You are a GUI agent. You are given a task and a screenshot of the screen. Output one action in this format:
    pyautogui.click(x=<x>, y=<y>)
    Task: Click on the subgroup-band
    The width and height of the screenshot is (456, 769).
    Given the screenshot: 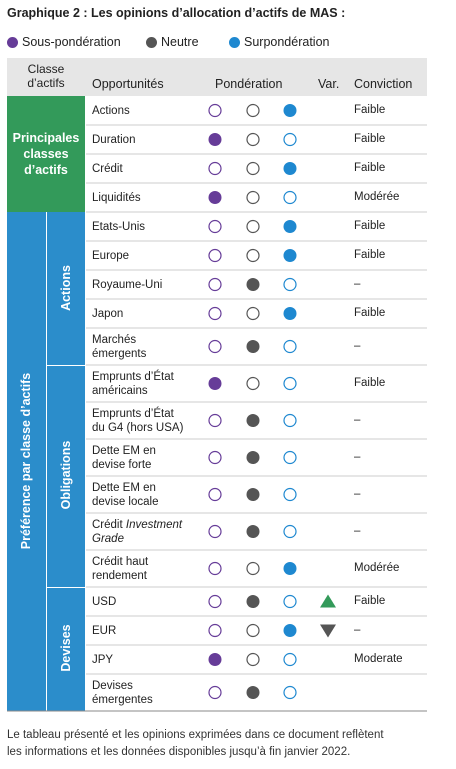 What is the action you would take?
    pyautogui.click(x=66, y=649)
    